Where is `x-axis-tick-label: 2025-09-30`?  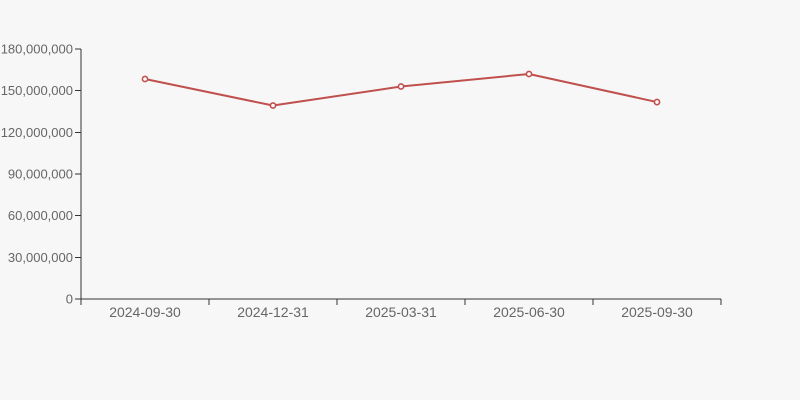
x-axis-tick-label: 2025-09-30 is located at coordinates (657, 312).